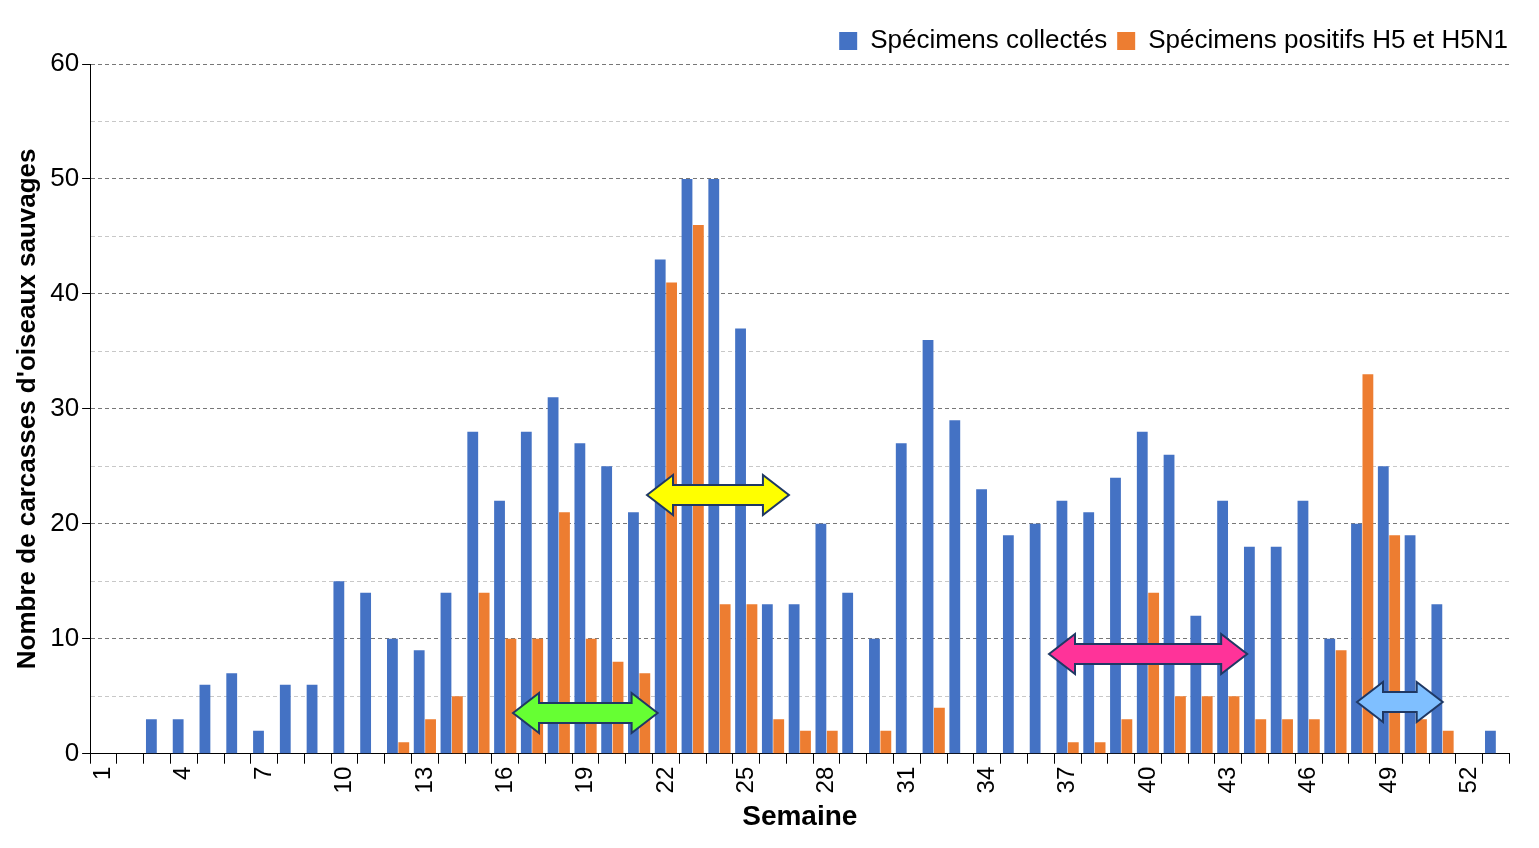 This screenshot has width=1539, height=848. What do you see at coordinates (65, 636) in the screenshot?
I see `y-tick-label: 10` at bounding box center [65, 636].